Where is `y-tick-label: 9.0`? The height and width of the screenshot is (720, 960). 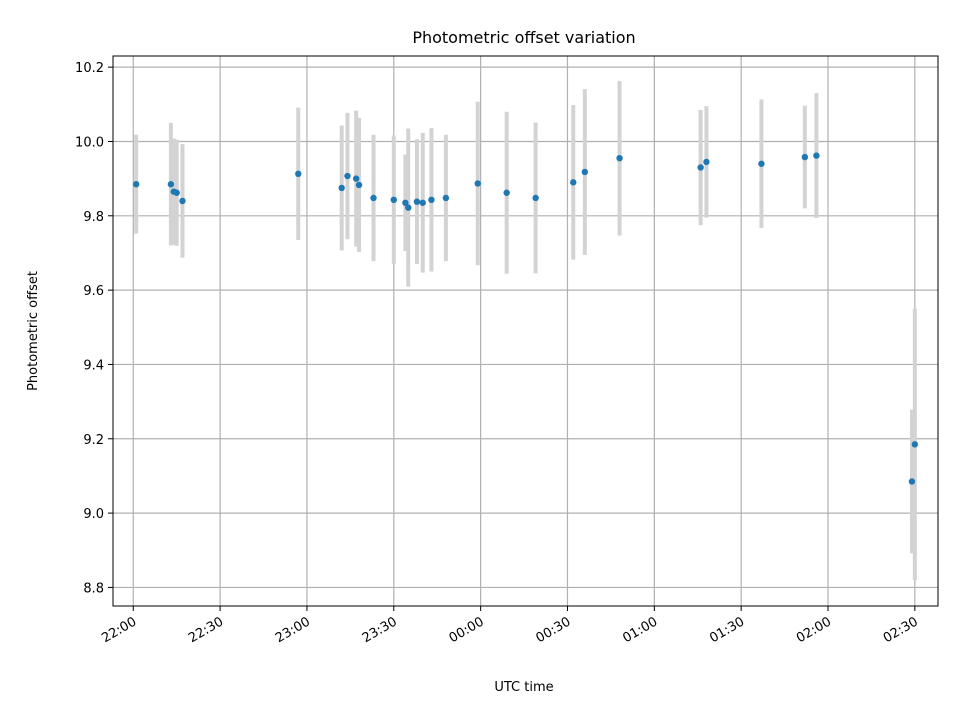
y-tick-label: 9.0 is located at coordinates (93, 514).